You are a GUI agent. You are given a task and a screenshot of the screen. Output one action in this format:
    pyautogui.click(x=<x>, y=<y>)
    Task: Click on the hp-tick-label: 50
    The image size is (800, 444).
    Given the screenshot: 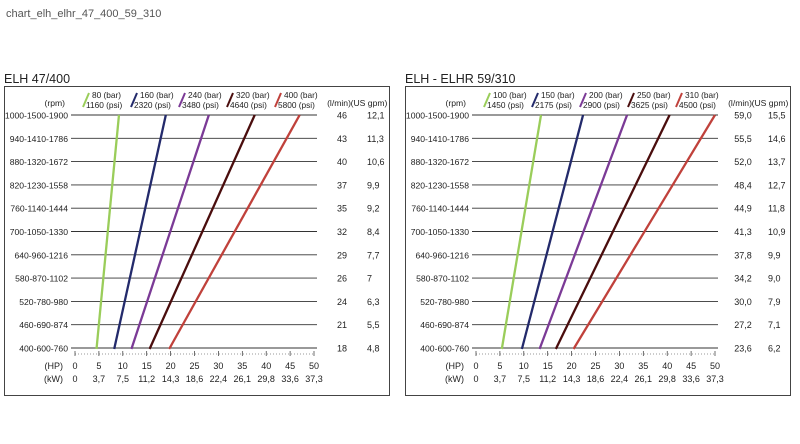 What is the action you would take?
    pyautogui.click(x=314, y=366)
    